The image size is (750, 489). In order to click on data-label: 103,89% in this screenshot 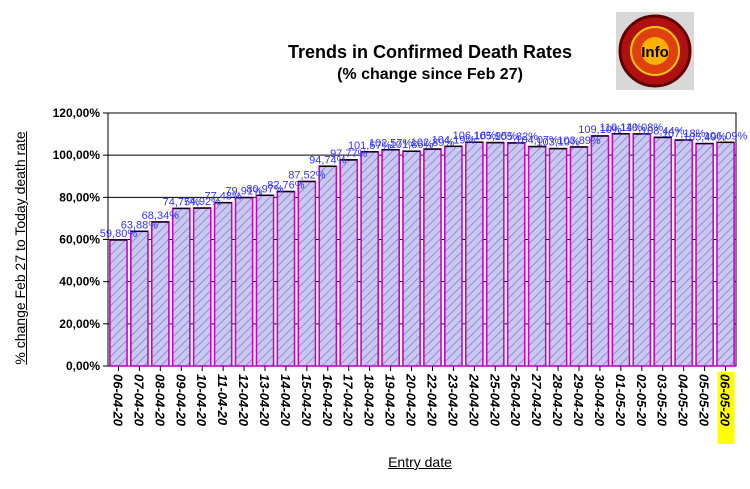, I will do `click(579, 141)`.